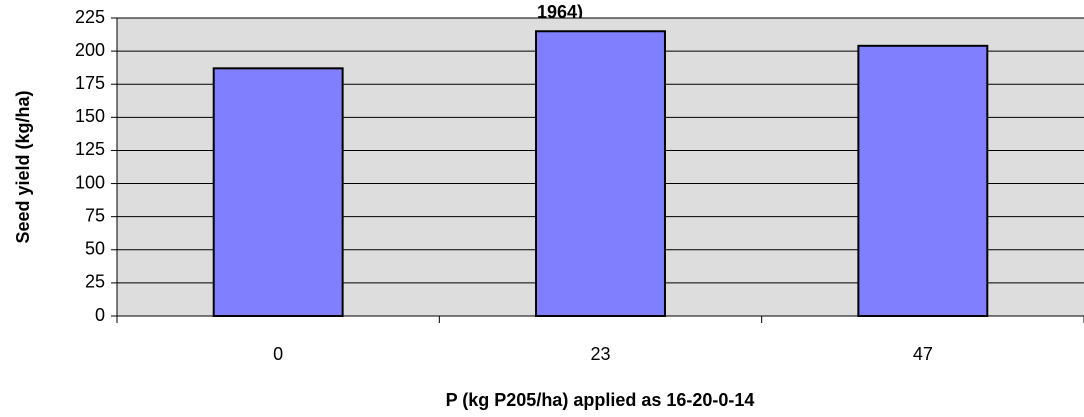 The height and width of the screenshot is (417, 1084). I want to click on y-tick-label: 225, so click(90, 17).